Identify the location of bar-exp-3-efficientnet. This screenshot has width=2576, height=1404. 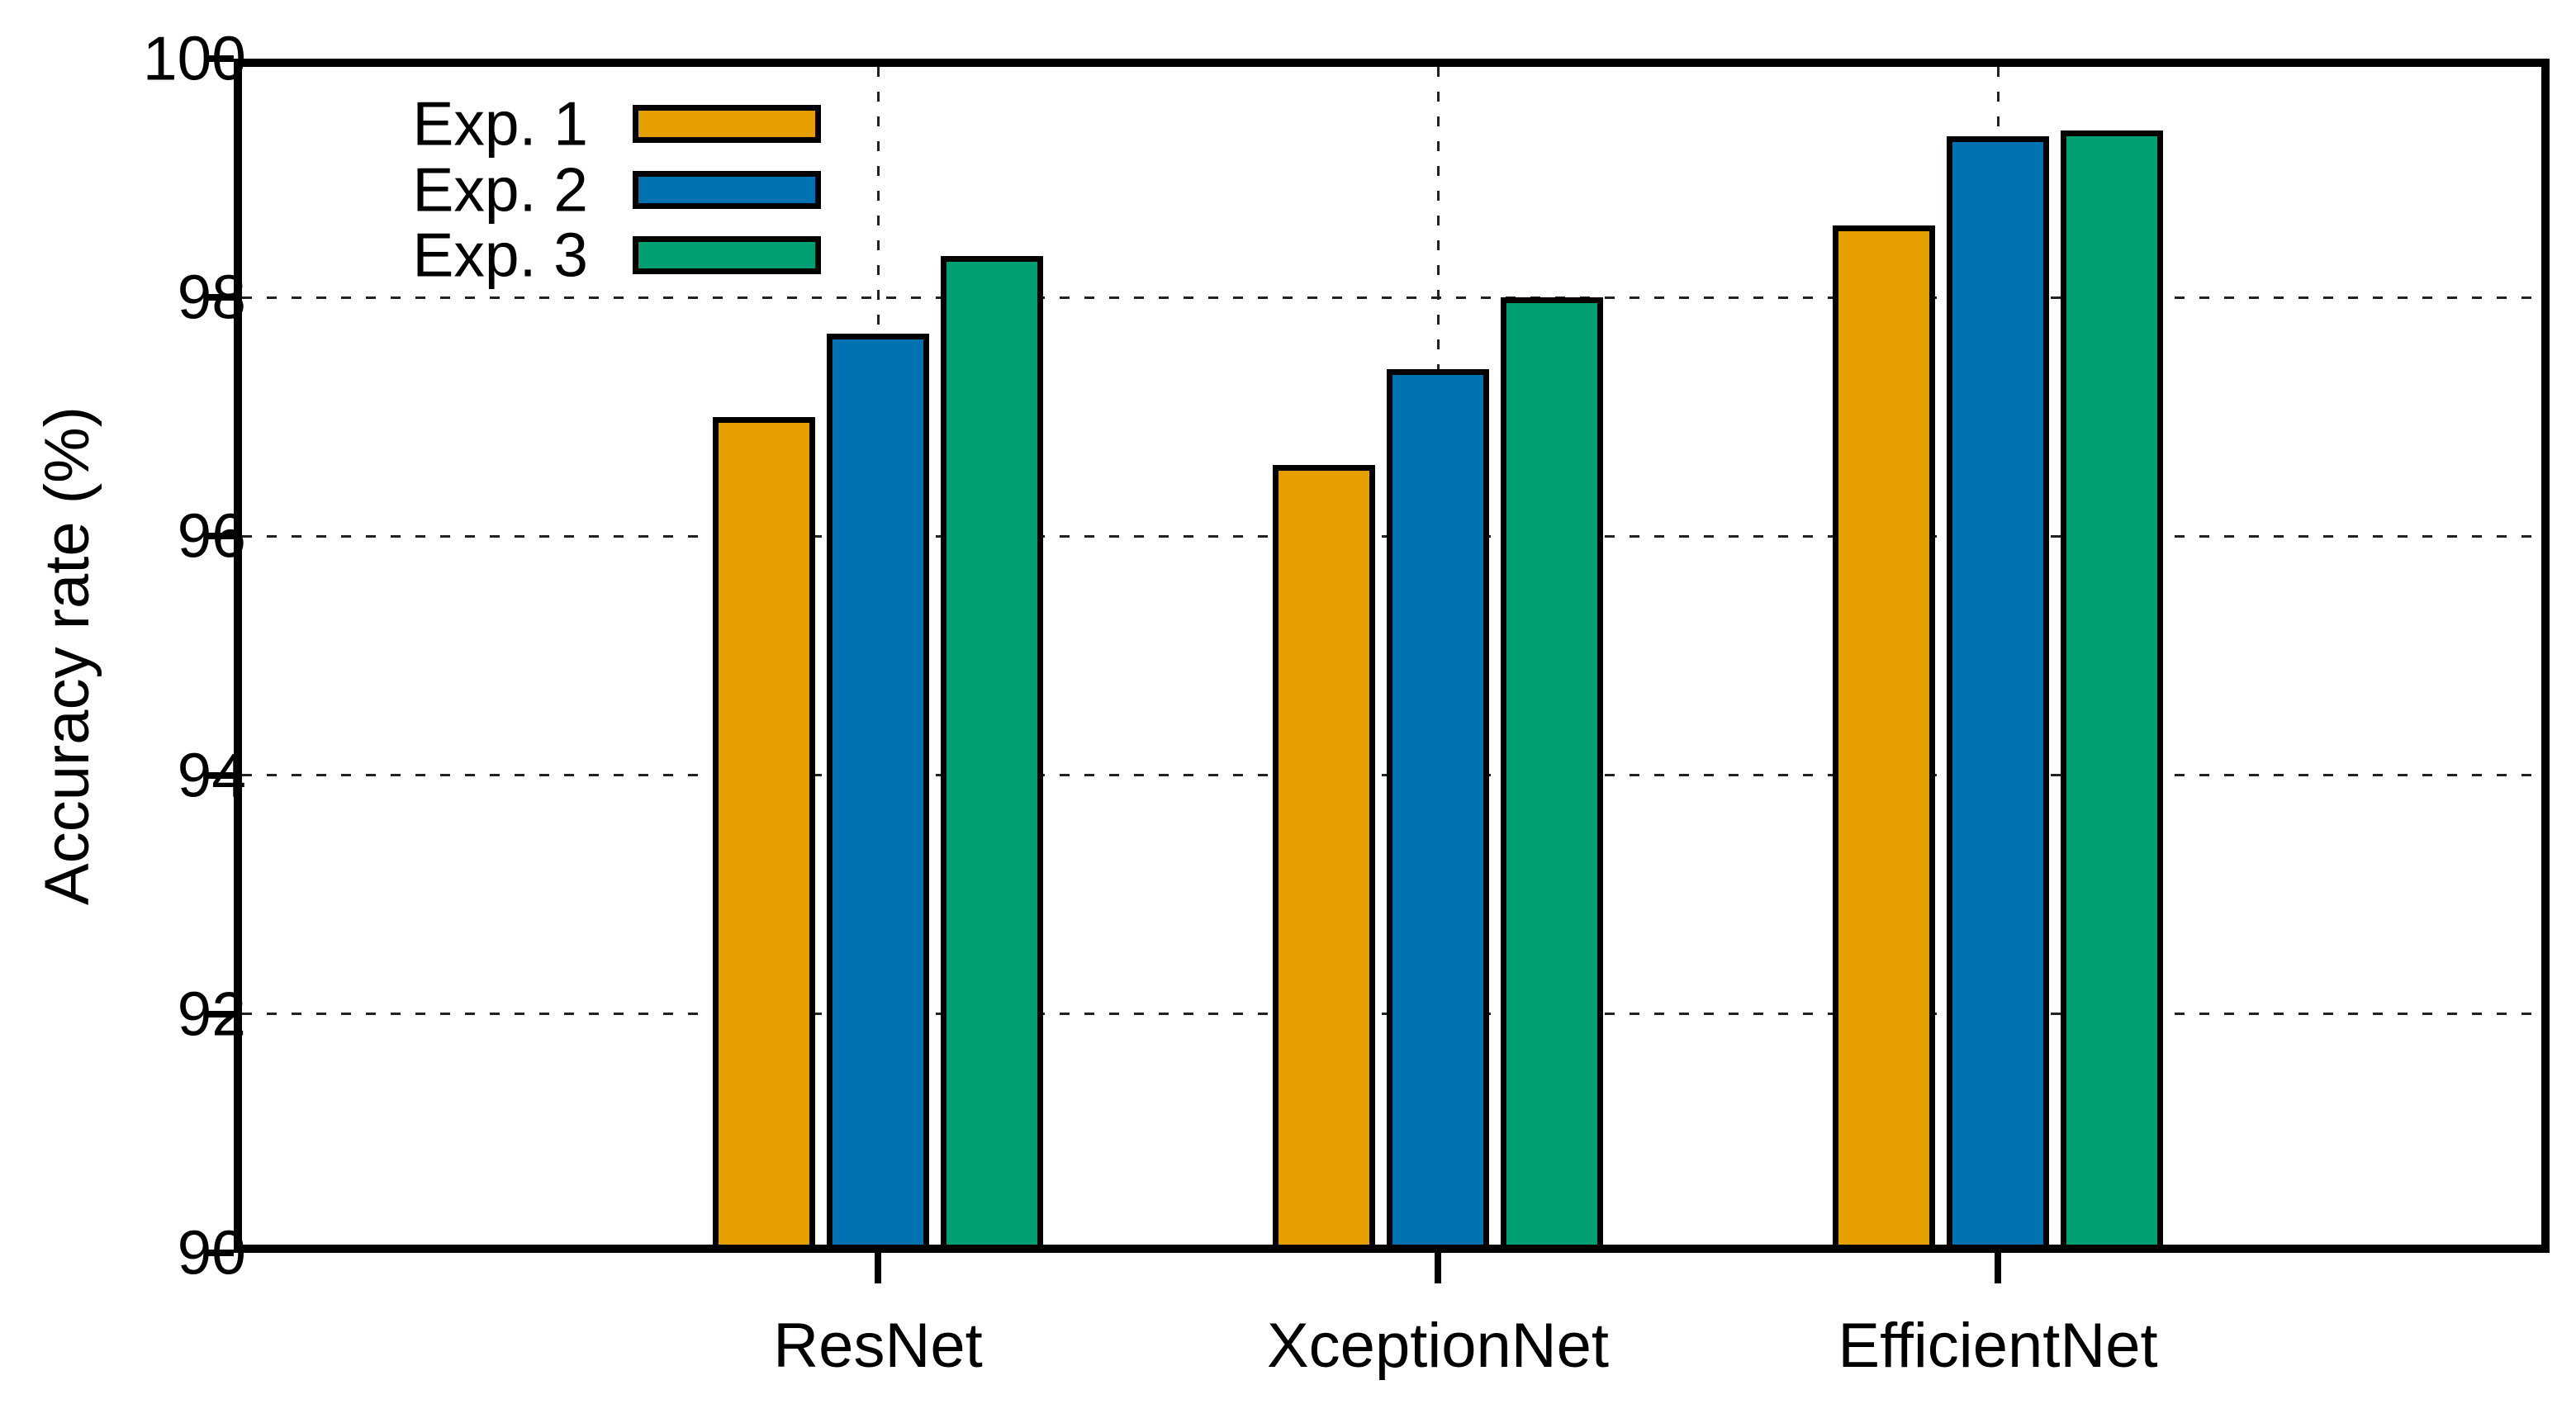
(2112, 692).